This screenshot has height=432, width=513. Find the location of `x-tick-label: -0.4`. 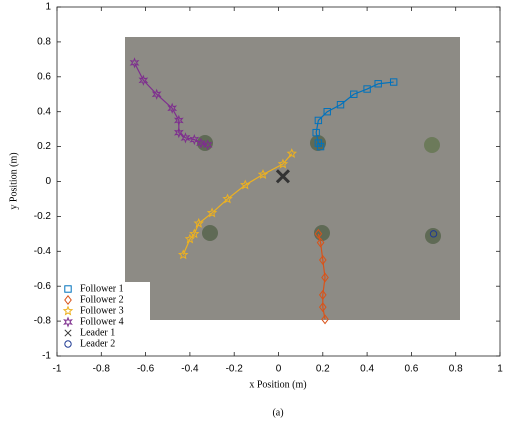

x-tick-label: -0.4 is located at coordinates (190, 369).